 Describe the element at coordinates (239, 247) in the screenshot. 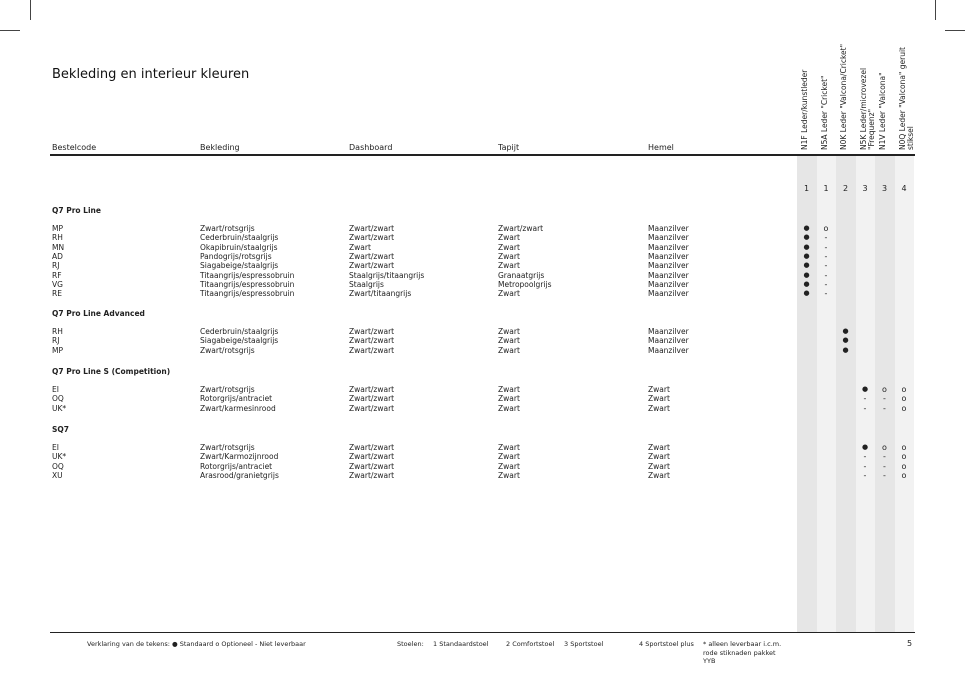

I see `cell-bekleding: Okapibruin/staalgrijs` at that location.